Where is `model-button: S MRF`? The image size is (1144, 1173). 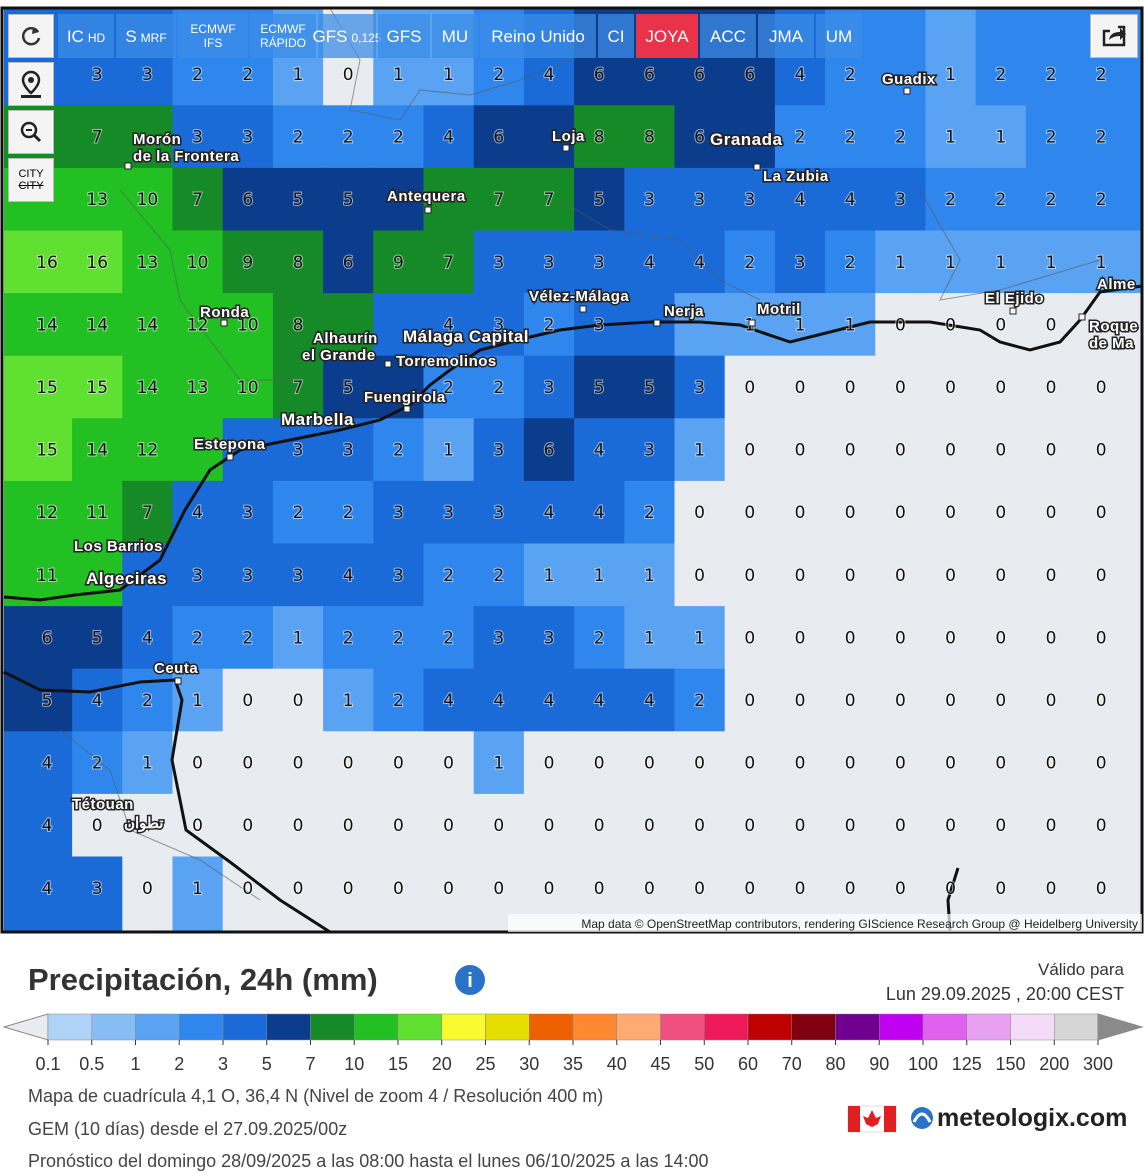
model-button: S MRF is located at coordinates (146, 36).